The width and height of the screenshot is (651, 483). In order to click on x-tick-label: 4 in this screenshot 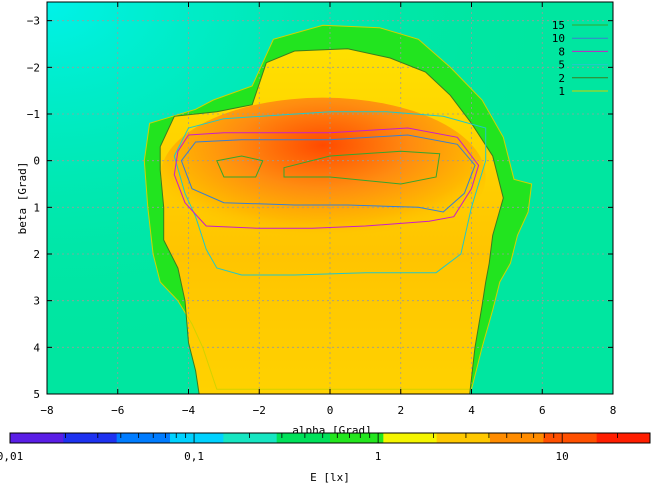, I will do `click(471, 410)`.